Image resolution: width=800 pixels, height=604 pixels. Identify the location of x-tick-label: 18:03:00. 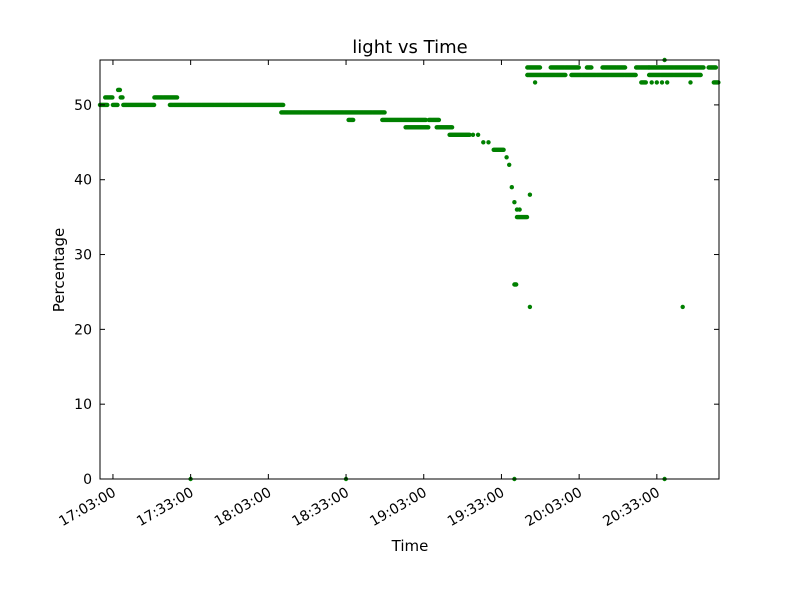
(243, 507).